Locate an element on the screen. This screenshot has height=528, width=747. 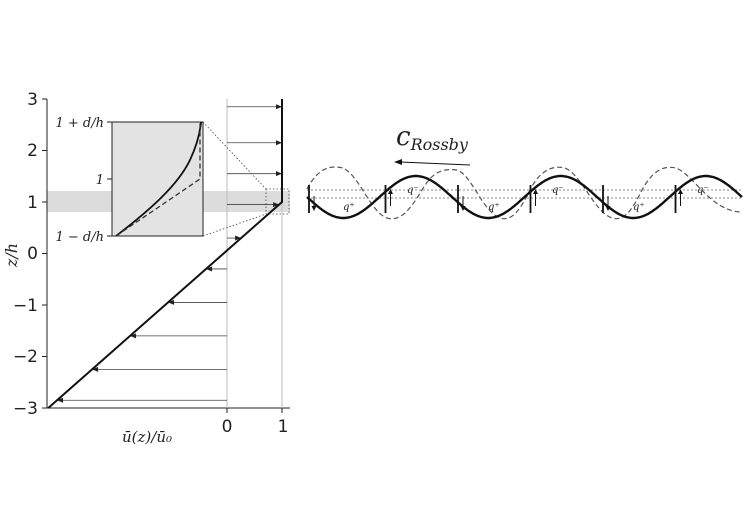
inset-tick-label: 1 + d/h is located at coordinates (79, 123).